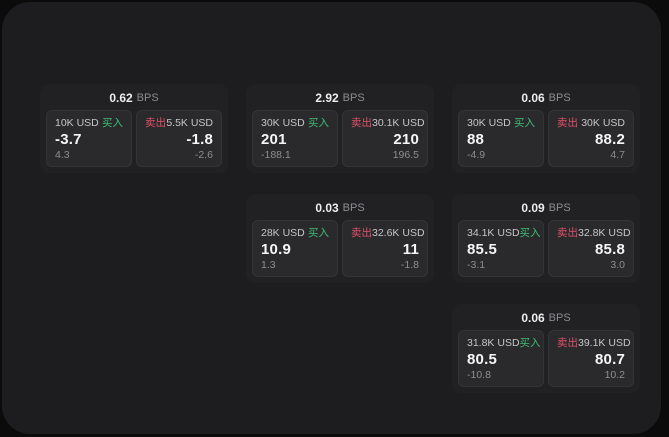  What do you see at coordinates (199, 139) in the screenshot?
I see `sell-price: -1.8` at bounding box center [199, 139].